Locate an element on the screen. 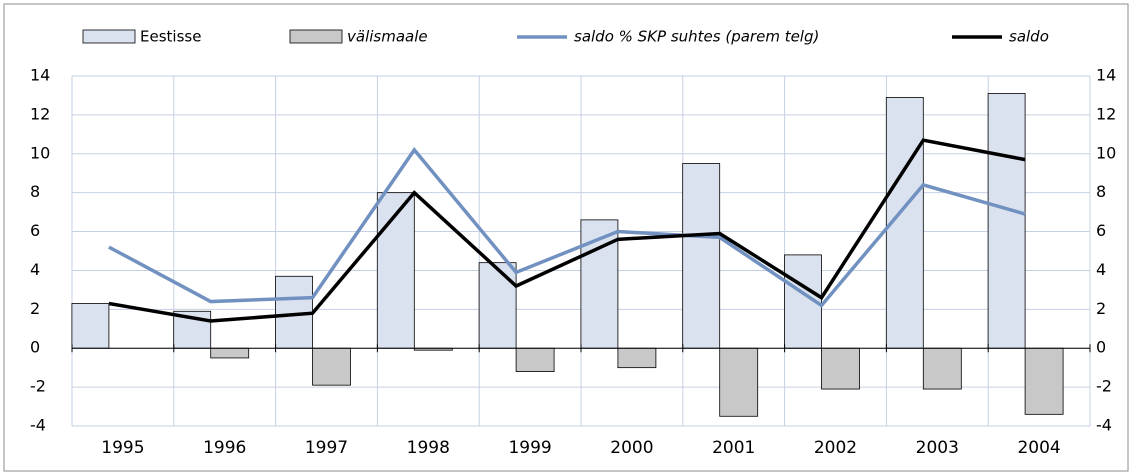 This screenshot has height=475, width=1132. y2-tick-label: 0 is located at coordinates (1101, 347).